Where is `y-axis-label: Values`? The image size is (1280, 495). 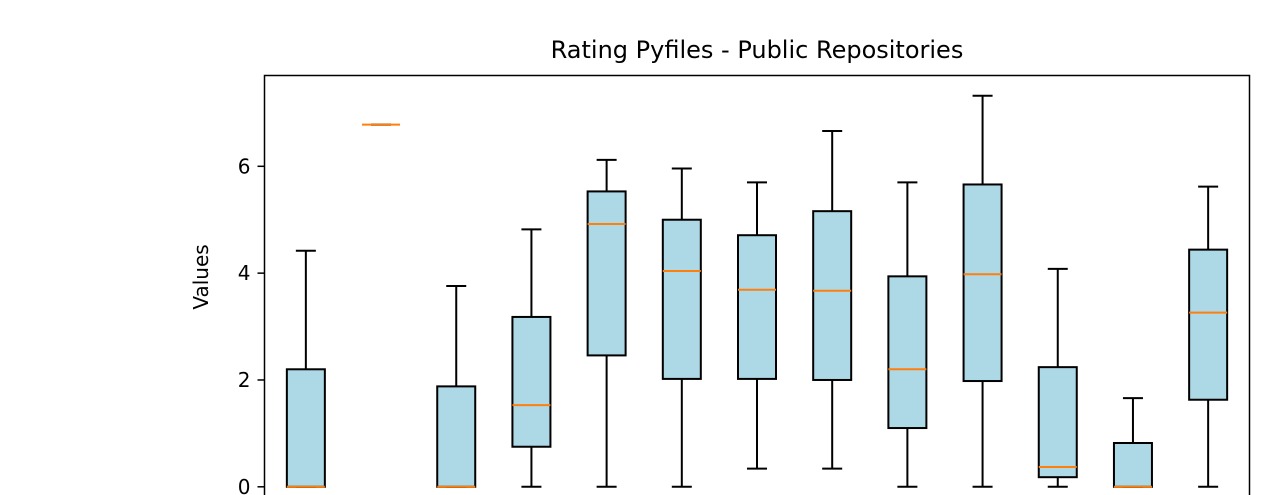
y-axis-label: Values is located at coordinates (201, 276).